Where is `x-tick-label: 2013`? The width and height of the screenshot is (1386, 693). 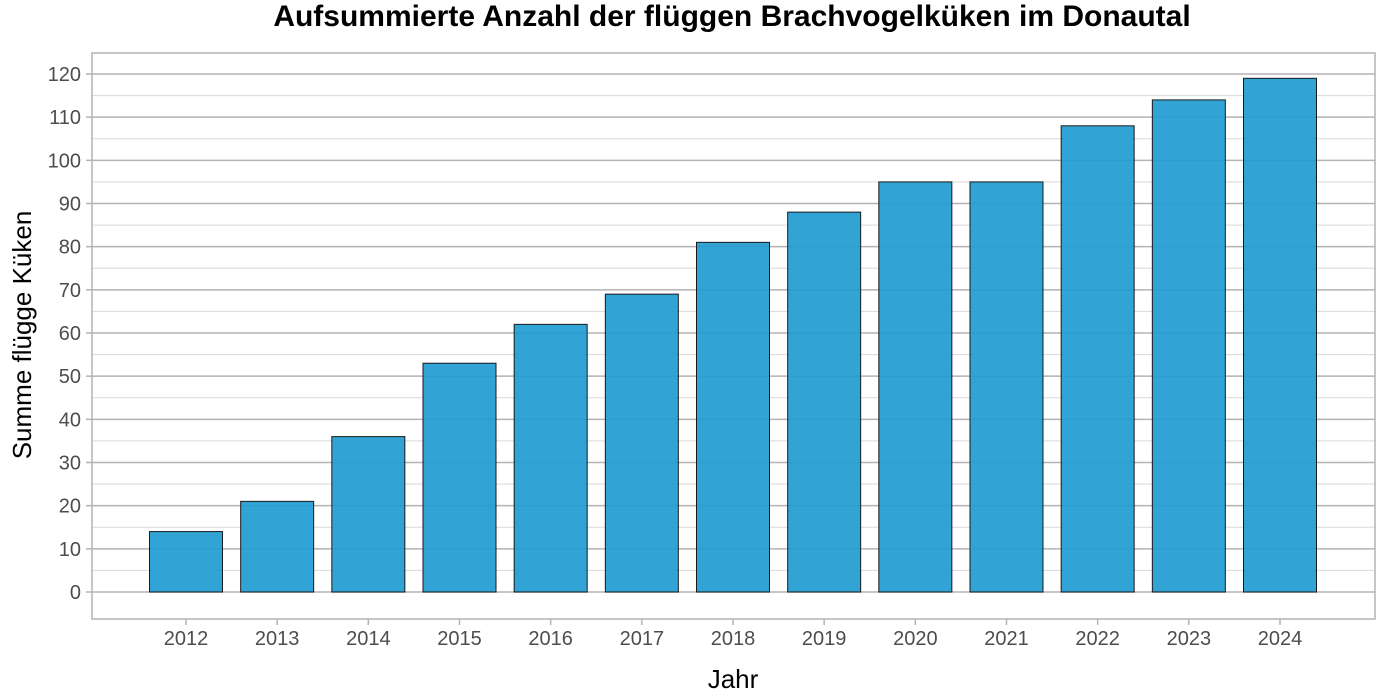 x-tick-label: 2013 is located at coordinates (277, 639).